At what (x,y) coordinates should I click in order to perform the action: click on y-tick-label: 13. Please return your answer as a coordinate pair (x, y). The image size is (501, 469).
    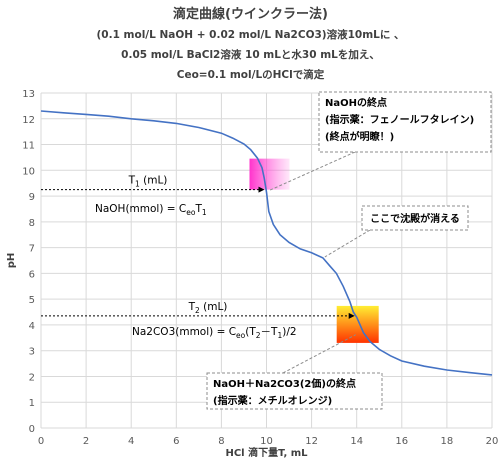
    Looking at the image, I should click on (28, 94).